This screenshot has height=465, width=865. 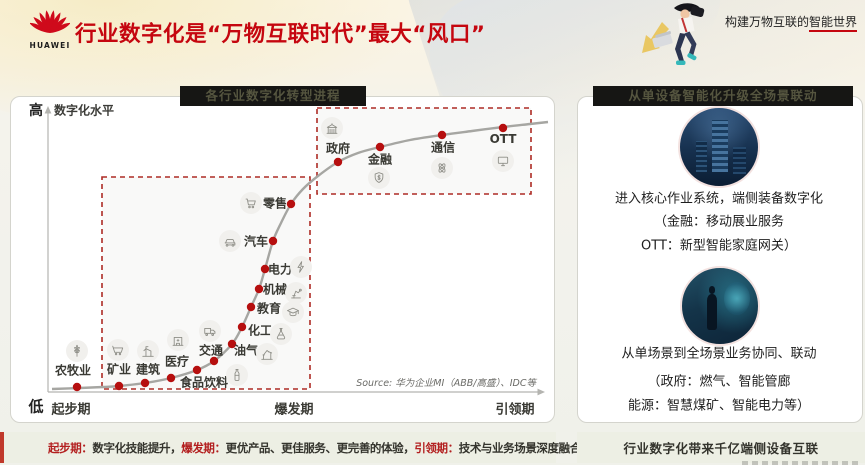 I want to click on person-figure, so click(x=689, y=34).